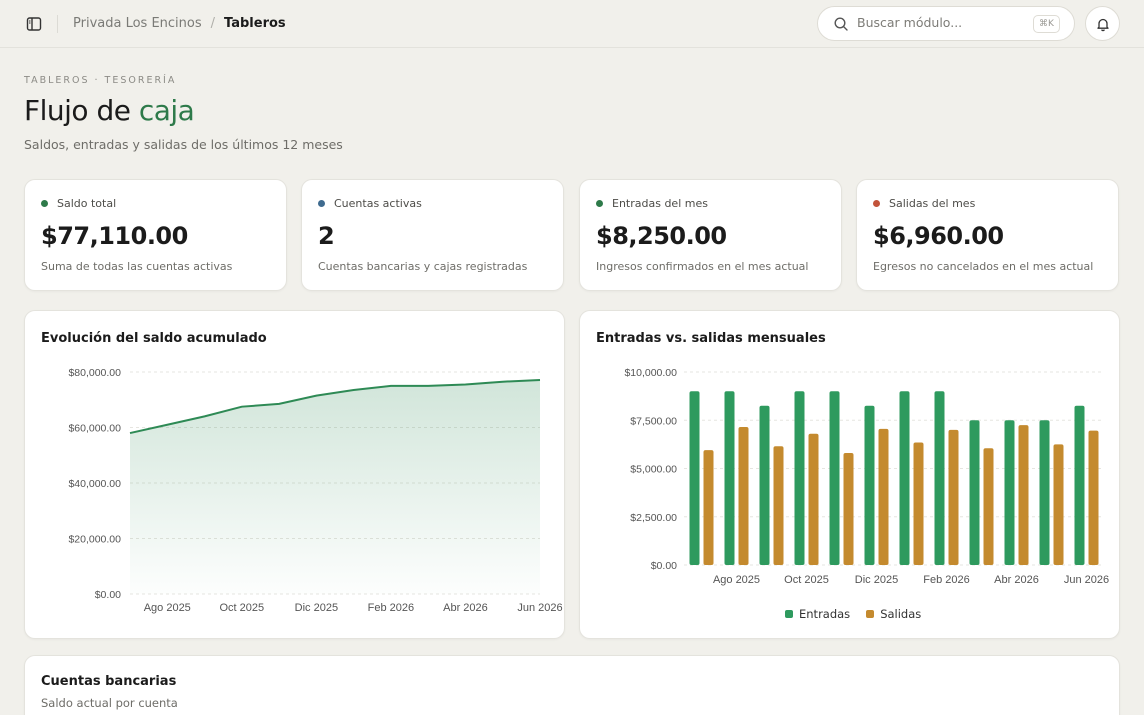 The image size is (1144, 715). I want to click on kpi-value: $77,110.00, so click(114, 236).